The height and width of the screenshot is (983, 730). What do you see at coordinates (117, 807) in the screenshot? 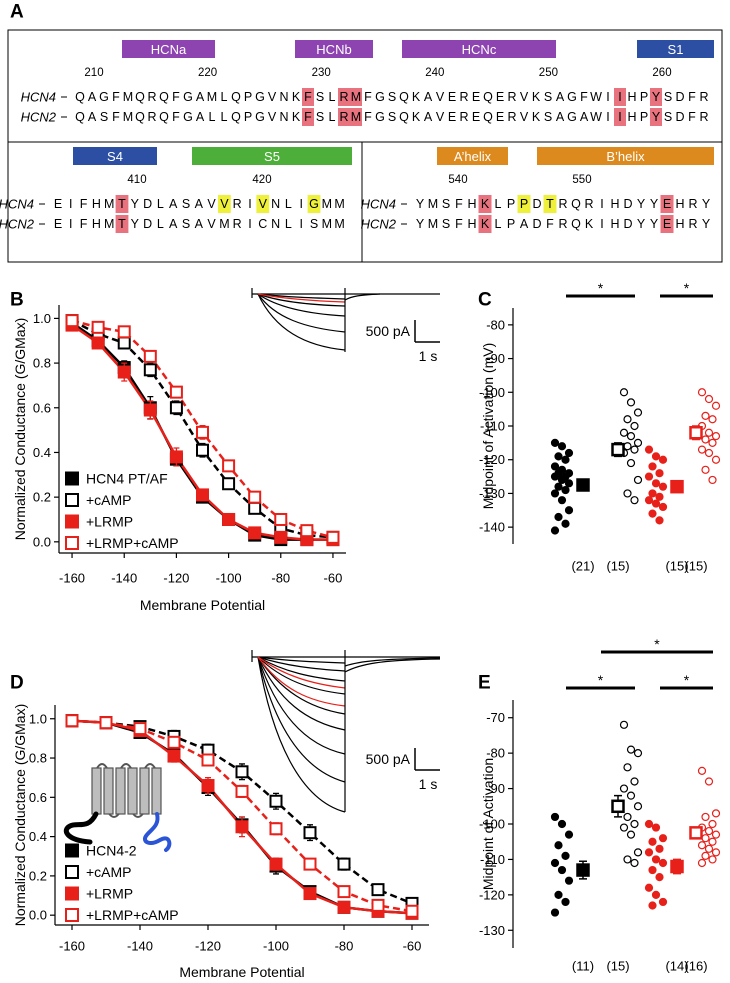
I see `channel-cartoon` at bounding box center [117, 807].